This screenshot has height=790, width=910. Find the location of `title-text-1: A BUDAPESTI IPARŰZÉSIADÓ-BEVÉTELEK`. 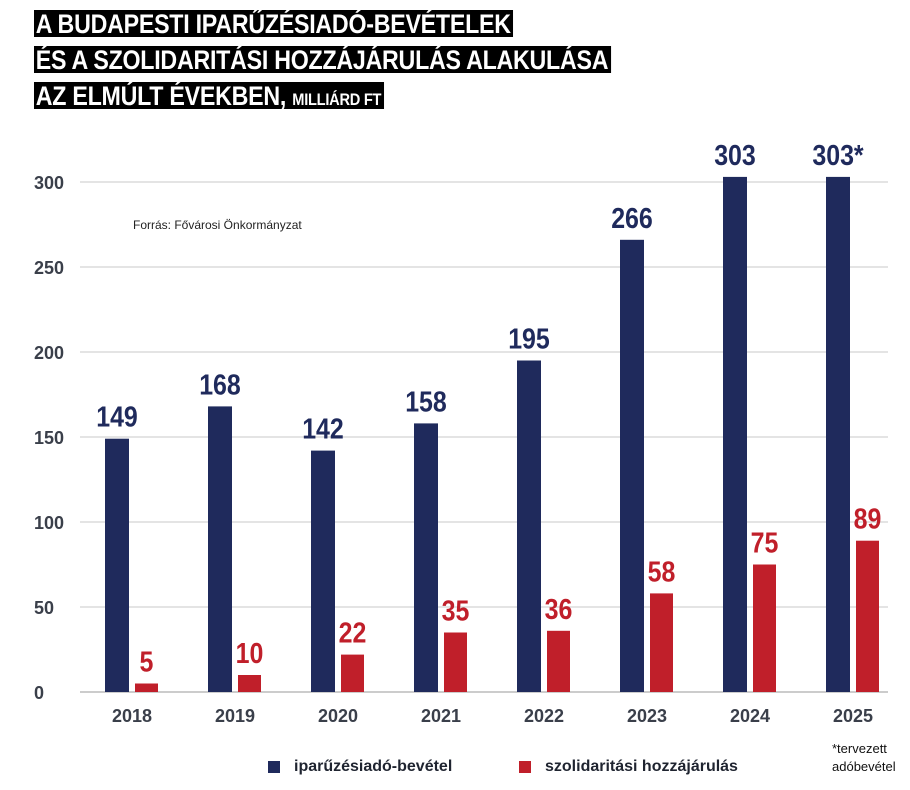

title-text-1: A BUDAPESTI IPARŰZÉSIADÓ-BEVÉTELEK is located at coordinates (273, 24).